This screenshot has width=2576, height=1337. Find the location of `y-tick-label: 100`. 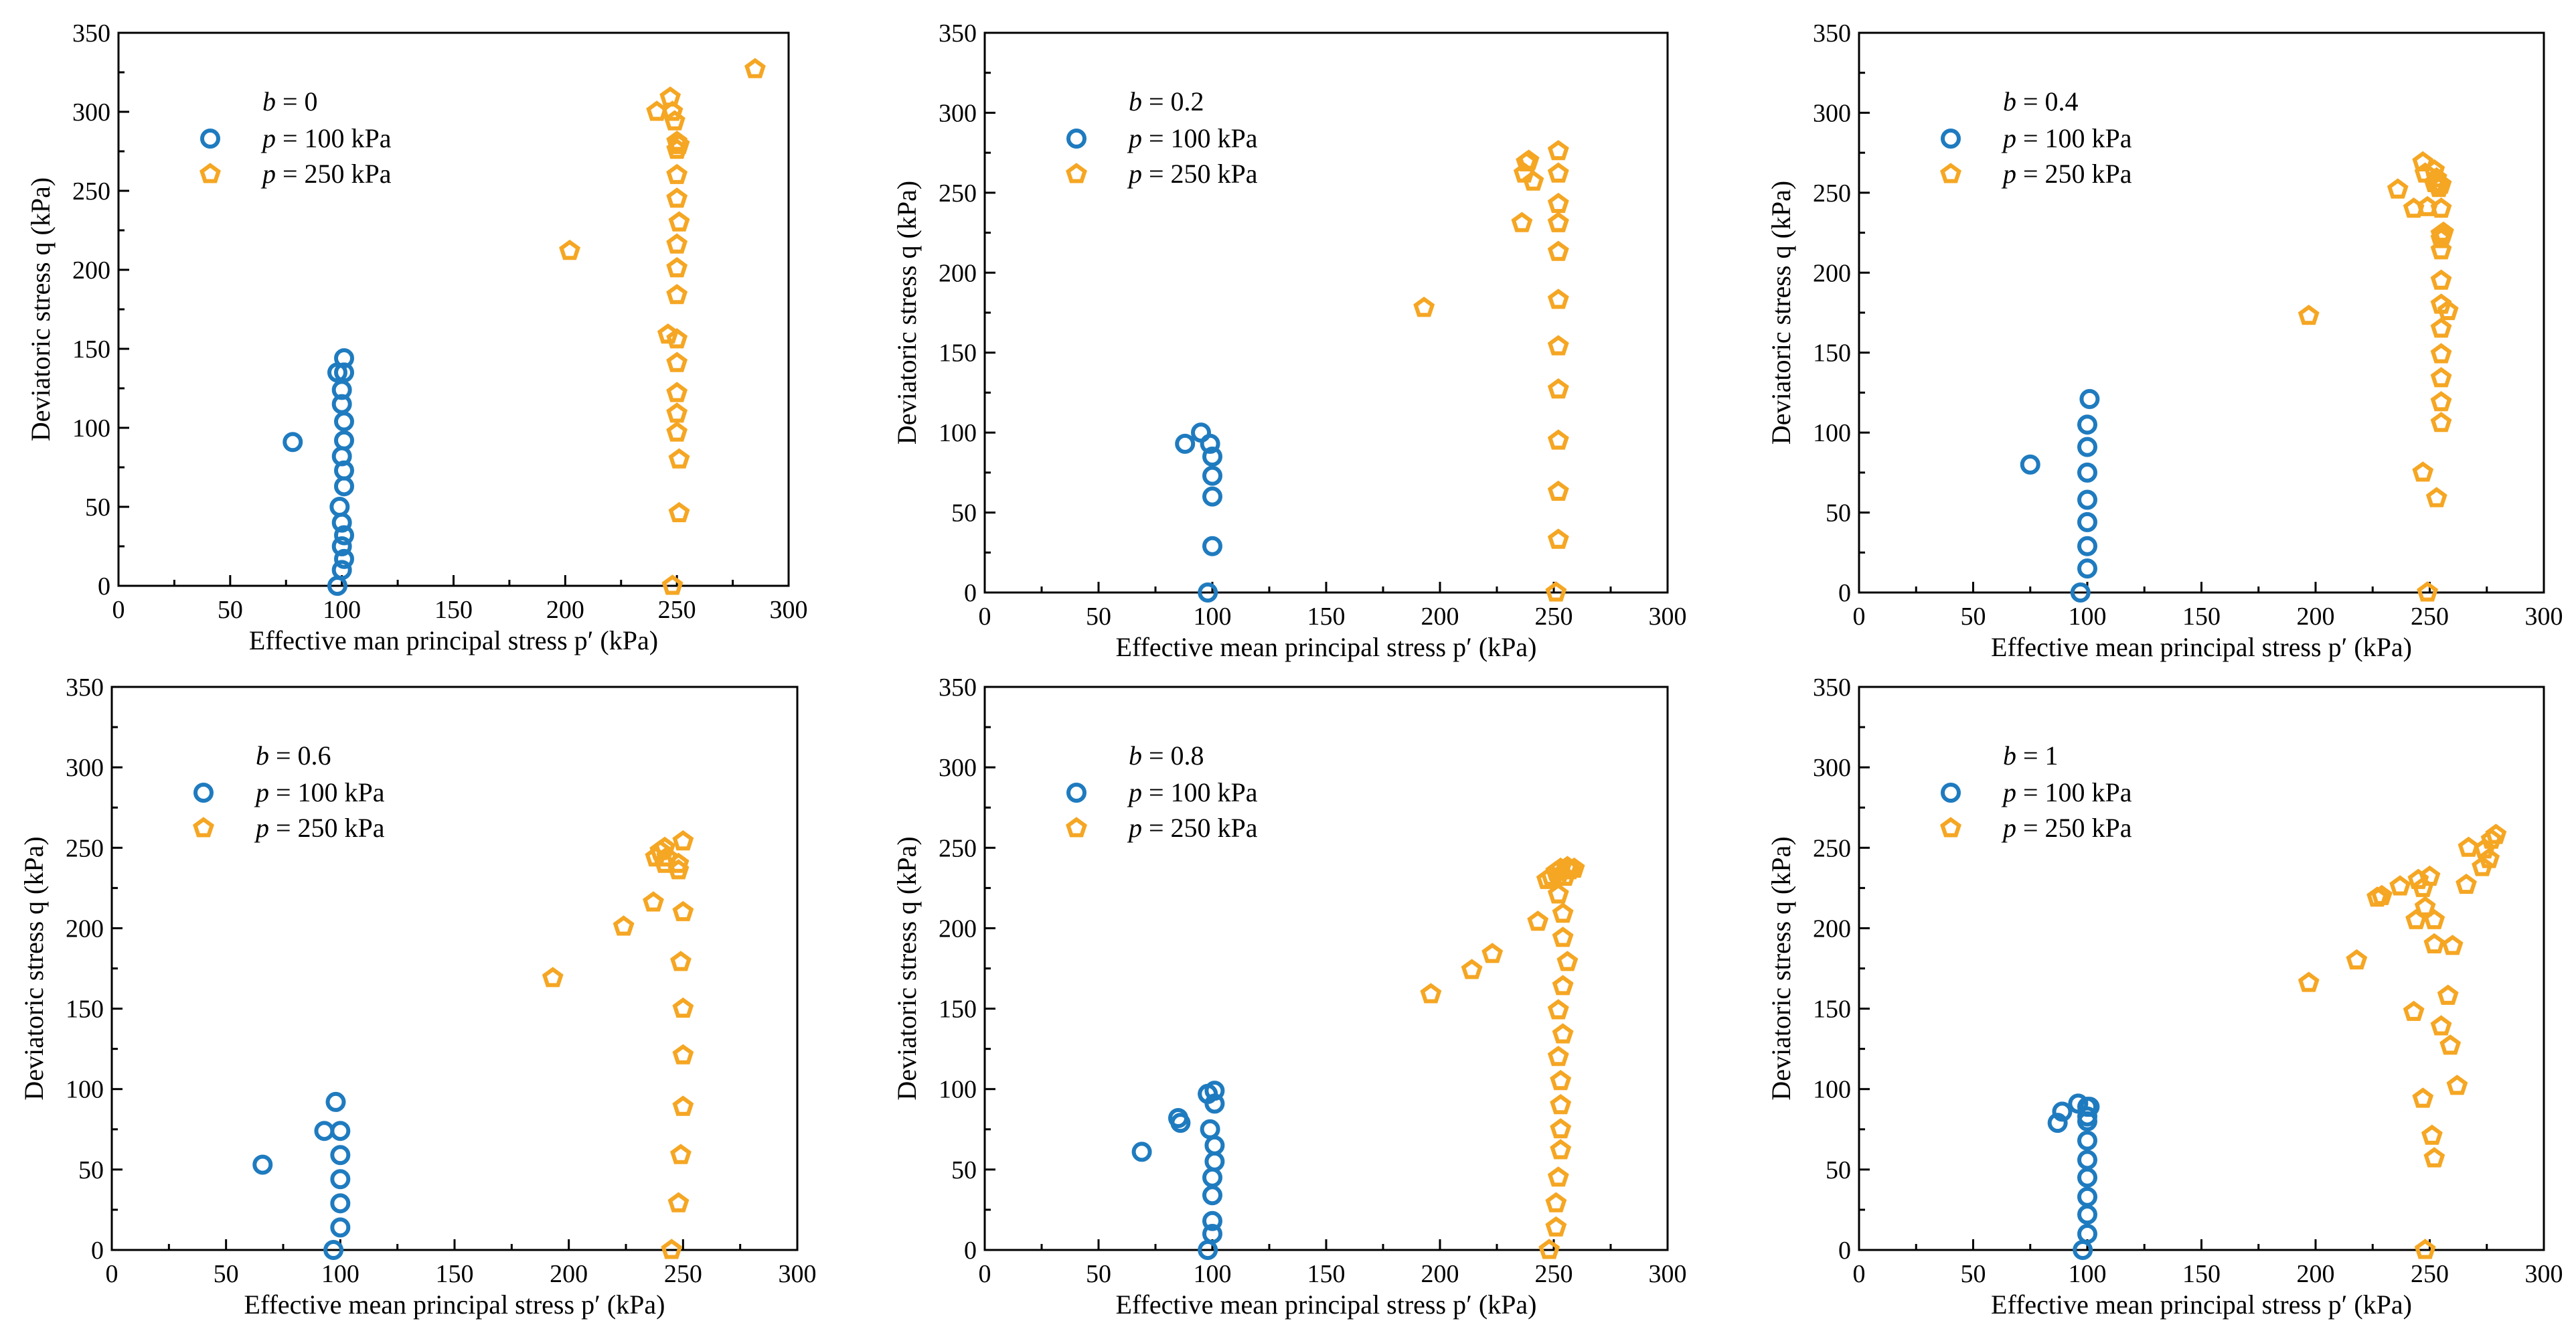

y-tick-label: 100 is located at coordinates (85, 1090).